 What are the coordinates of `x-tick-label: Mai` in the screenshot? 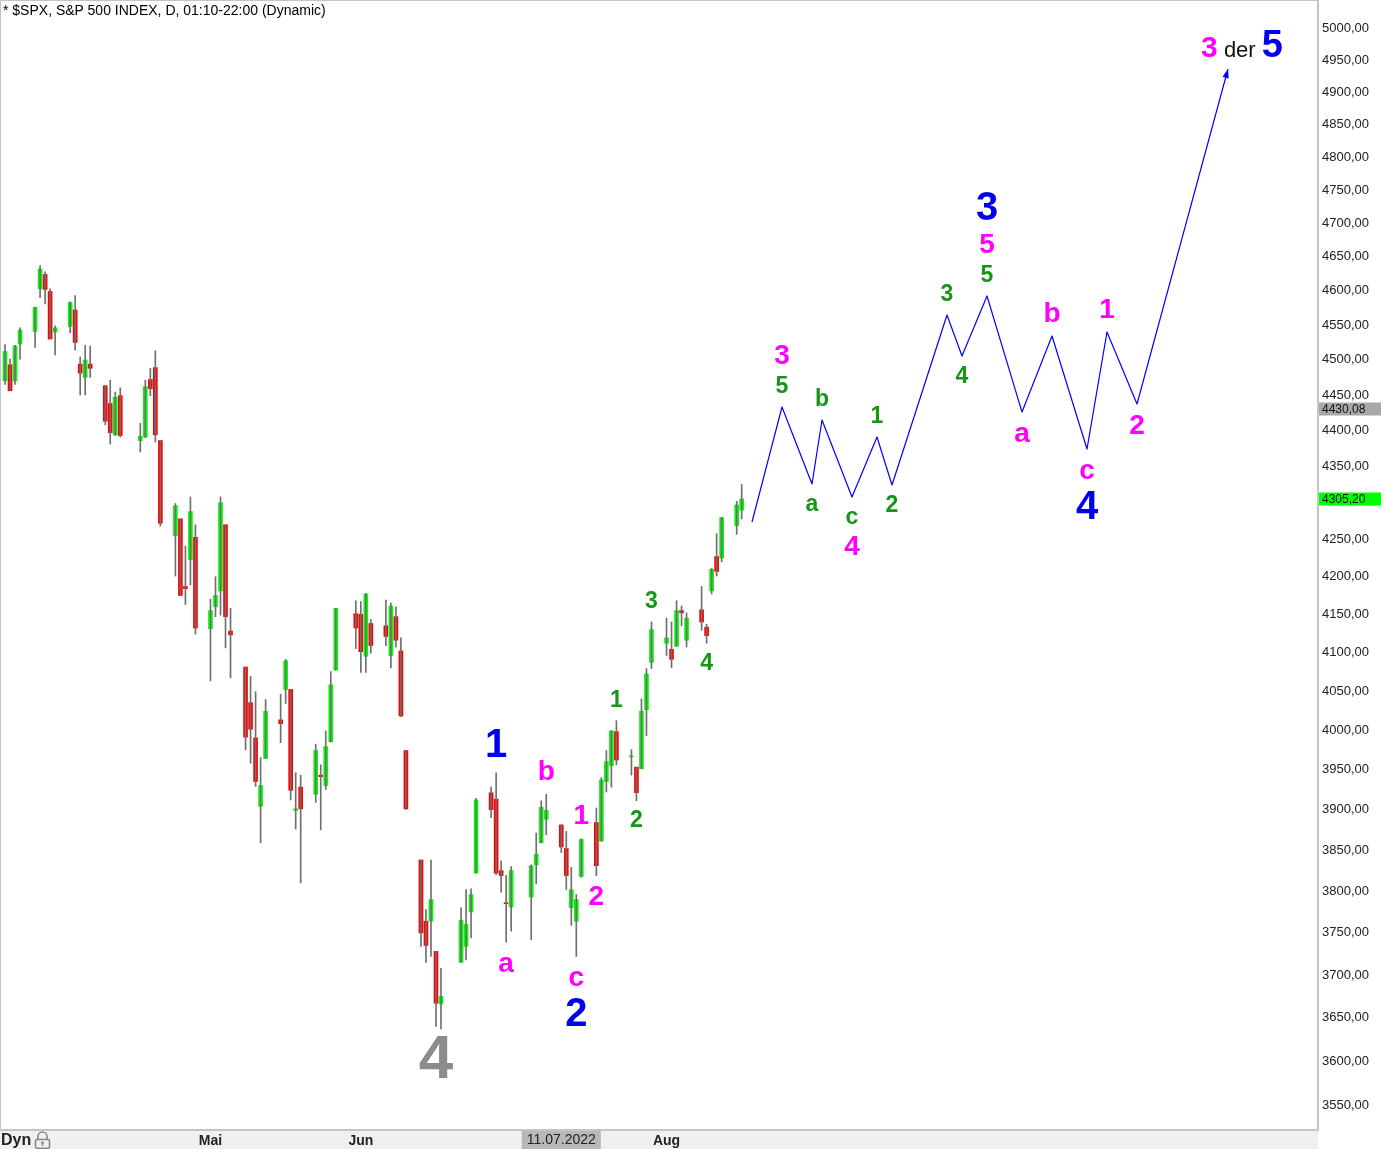 It's located at (210, 1140).